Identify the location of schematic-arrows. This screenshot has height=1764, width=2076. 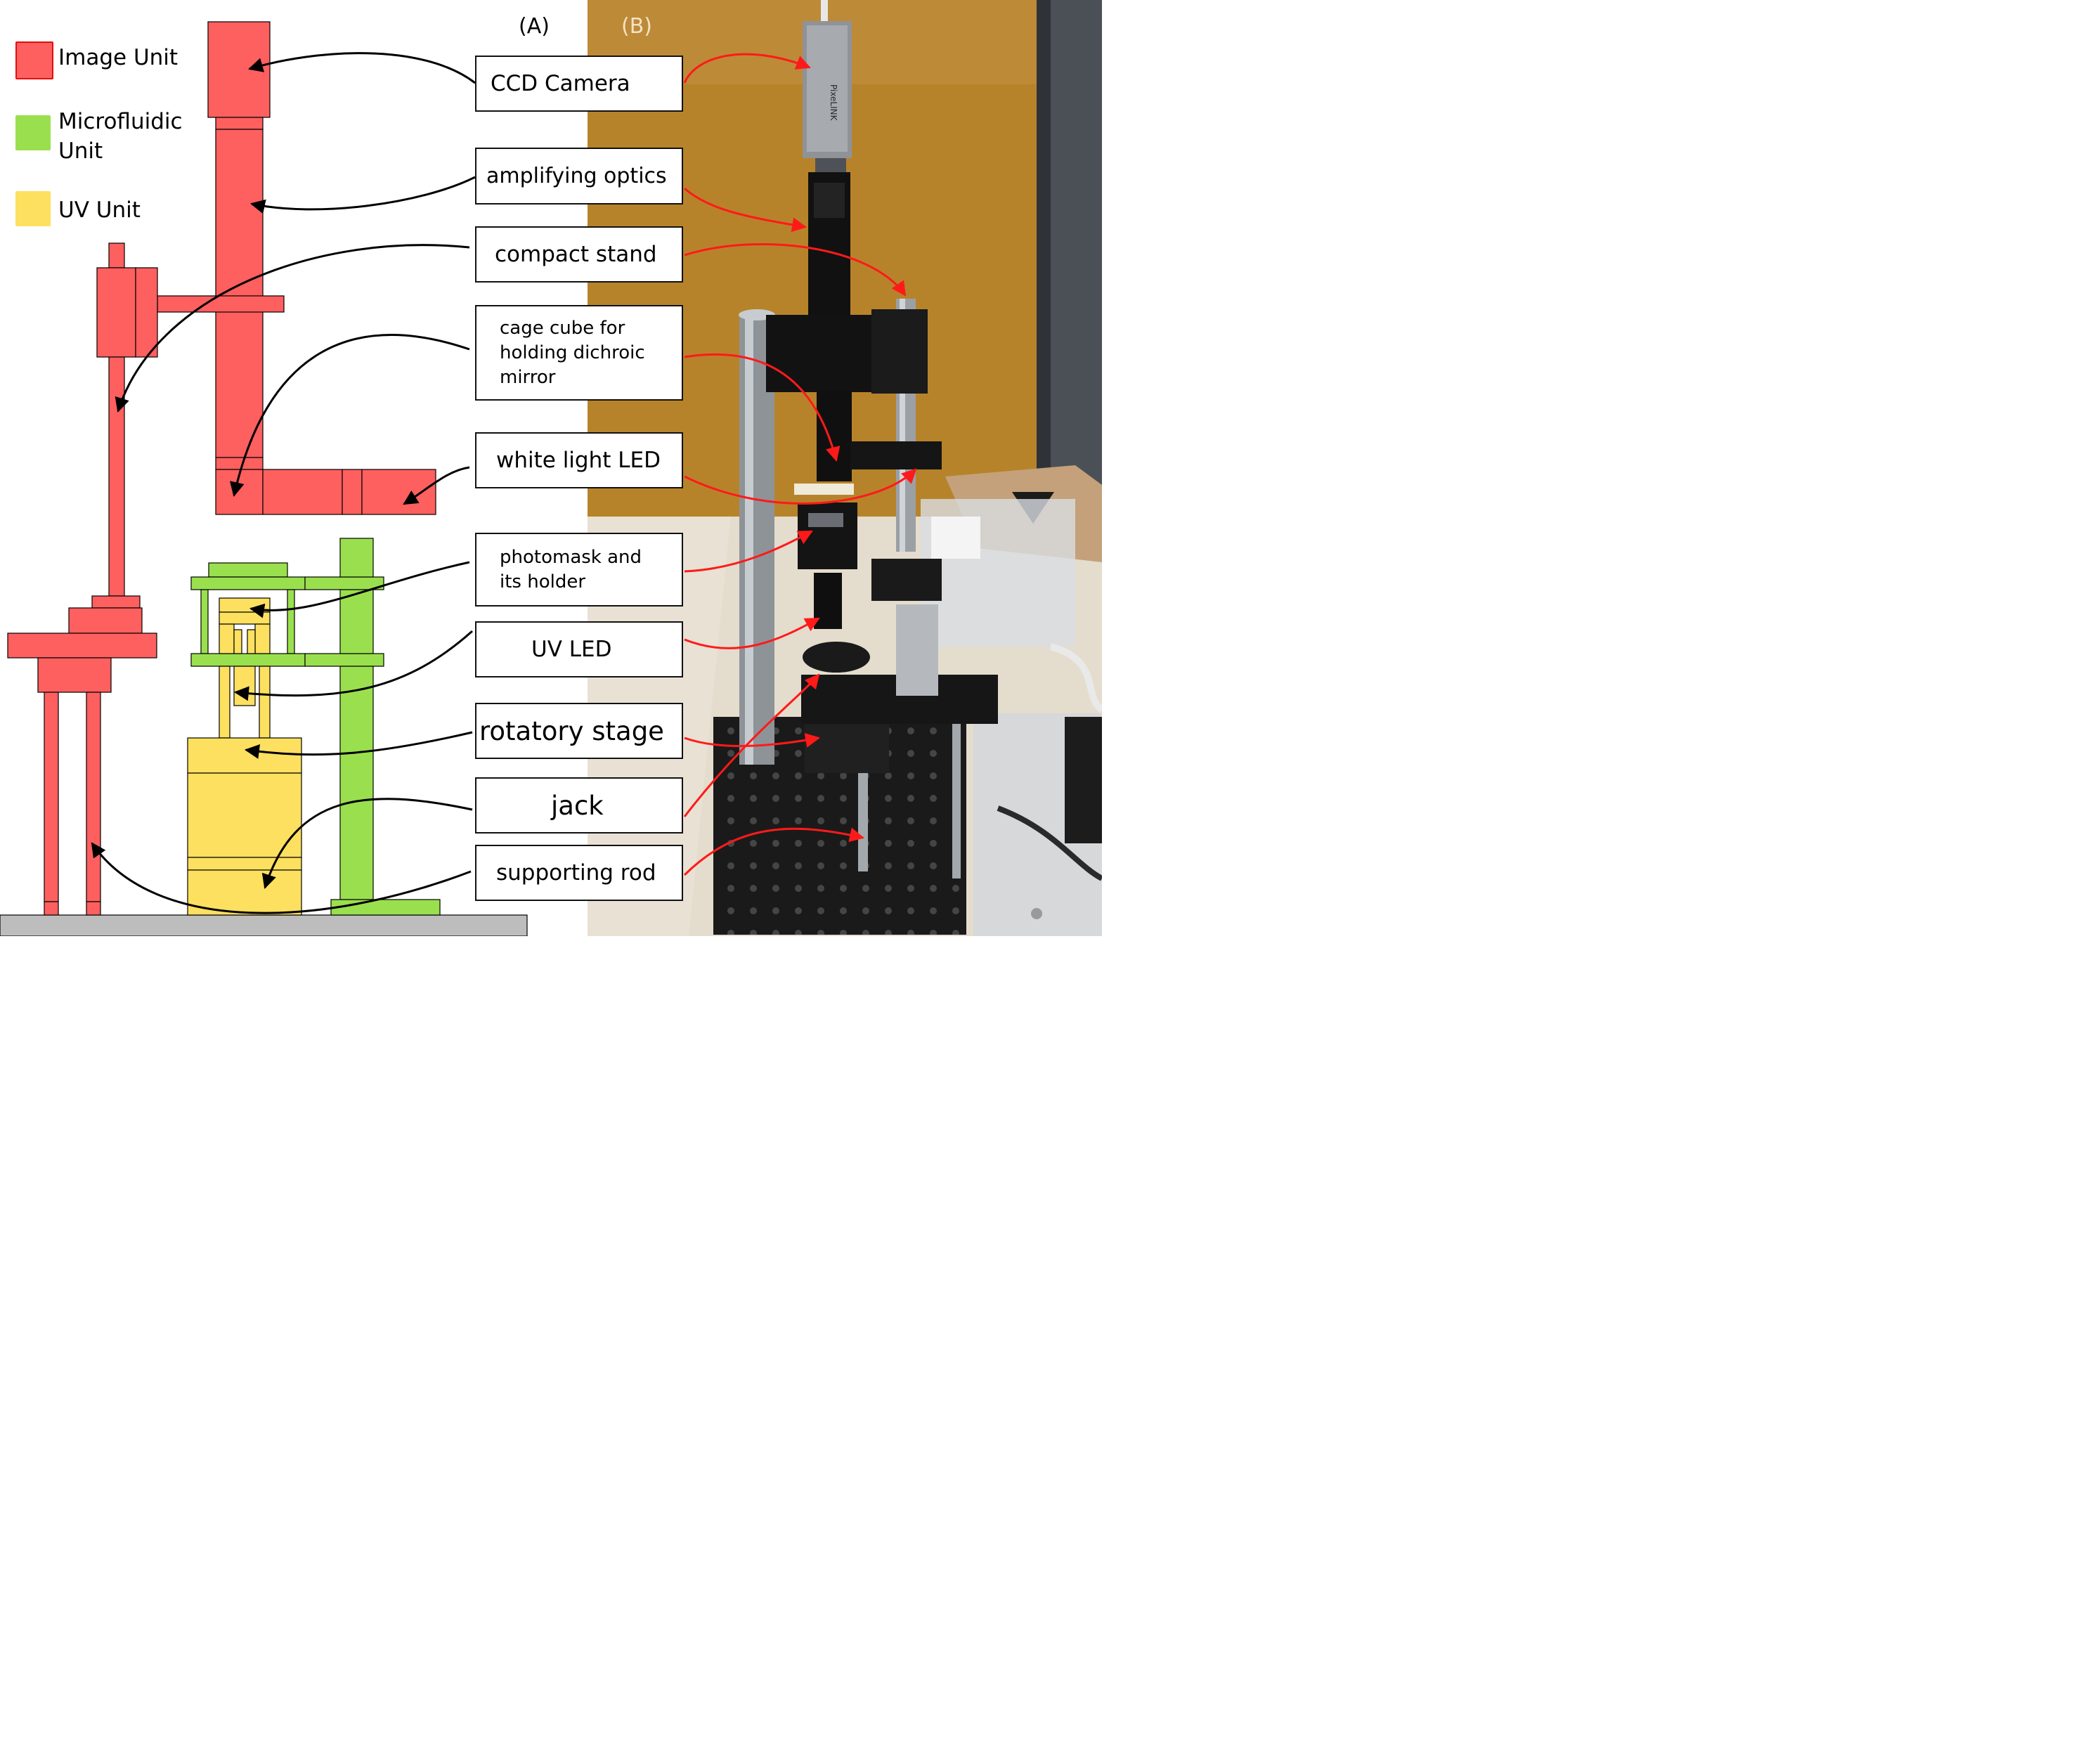
(283, 483).